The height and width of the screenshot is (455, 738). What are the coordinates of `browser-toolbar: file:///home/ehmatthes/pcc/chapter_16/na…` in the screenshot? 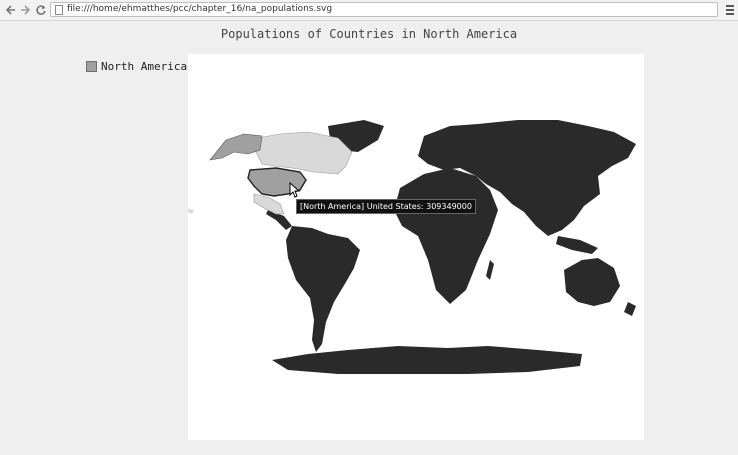 It's located at (369, 10).